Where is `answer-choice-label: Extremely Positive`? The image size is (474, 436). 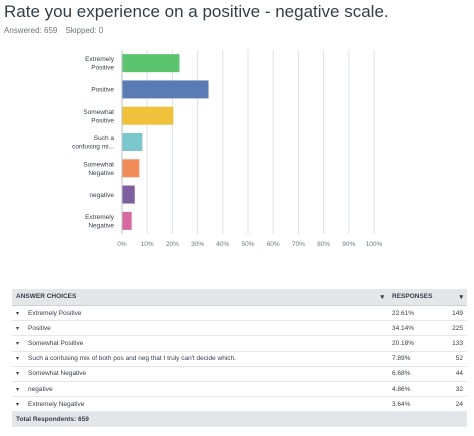
answer-choice-label: Extremely Positive is located at coordinates (55, 313).